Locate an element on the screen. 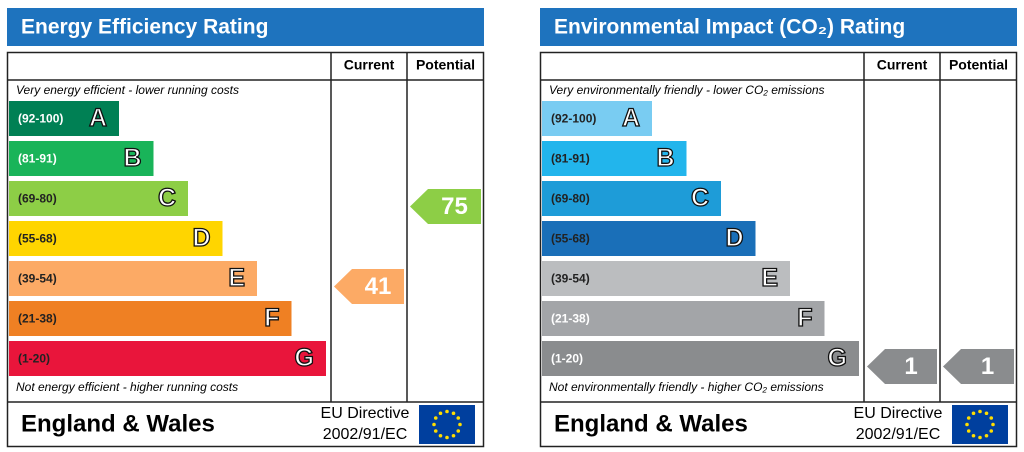  panel-title: Energy Efficiency Rating is located at coordinates (144, 27).